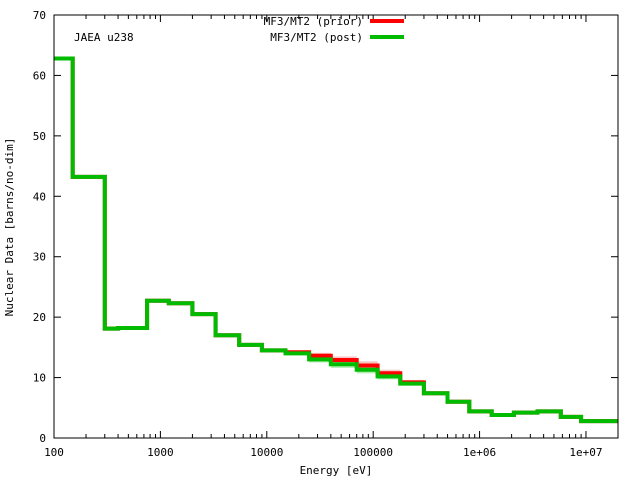 The width and height of the screenshot is (640, 480). I want to click on x-tick-label: 1000, so click(160, 452).